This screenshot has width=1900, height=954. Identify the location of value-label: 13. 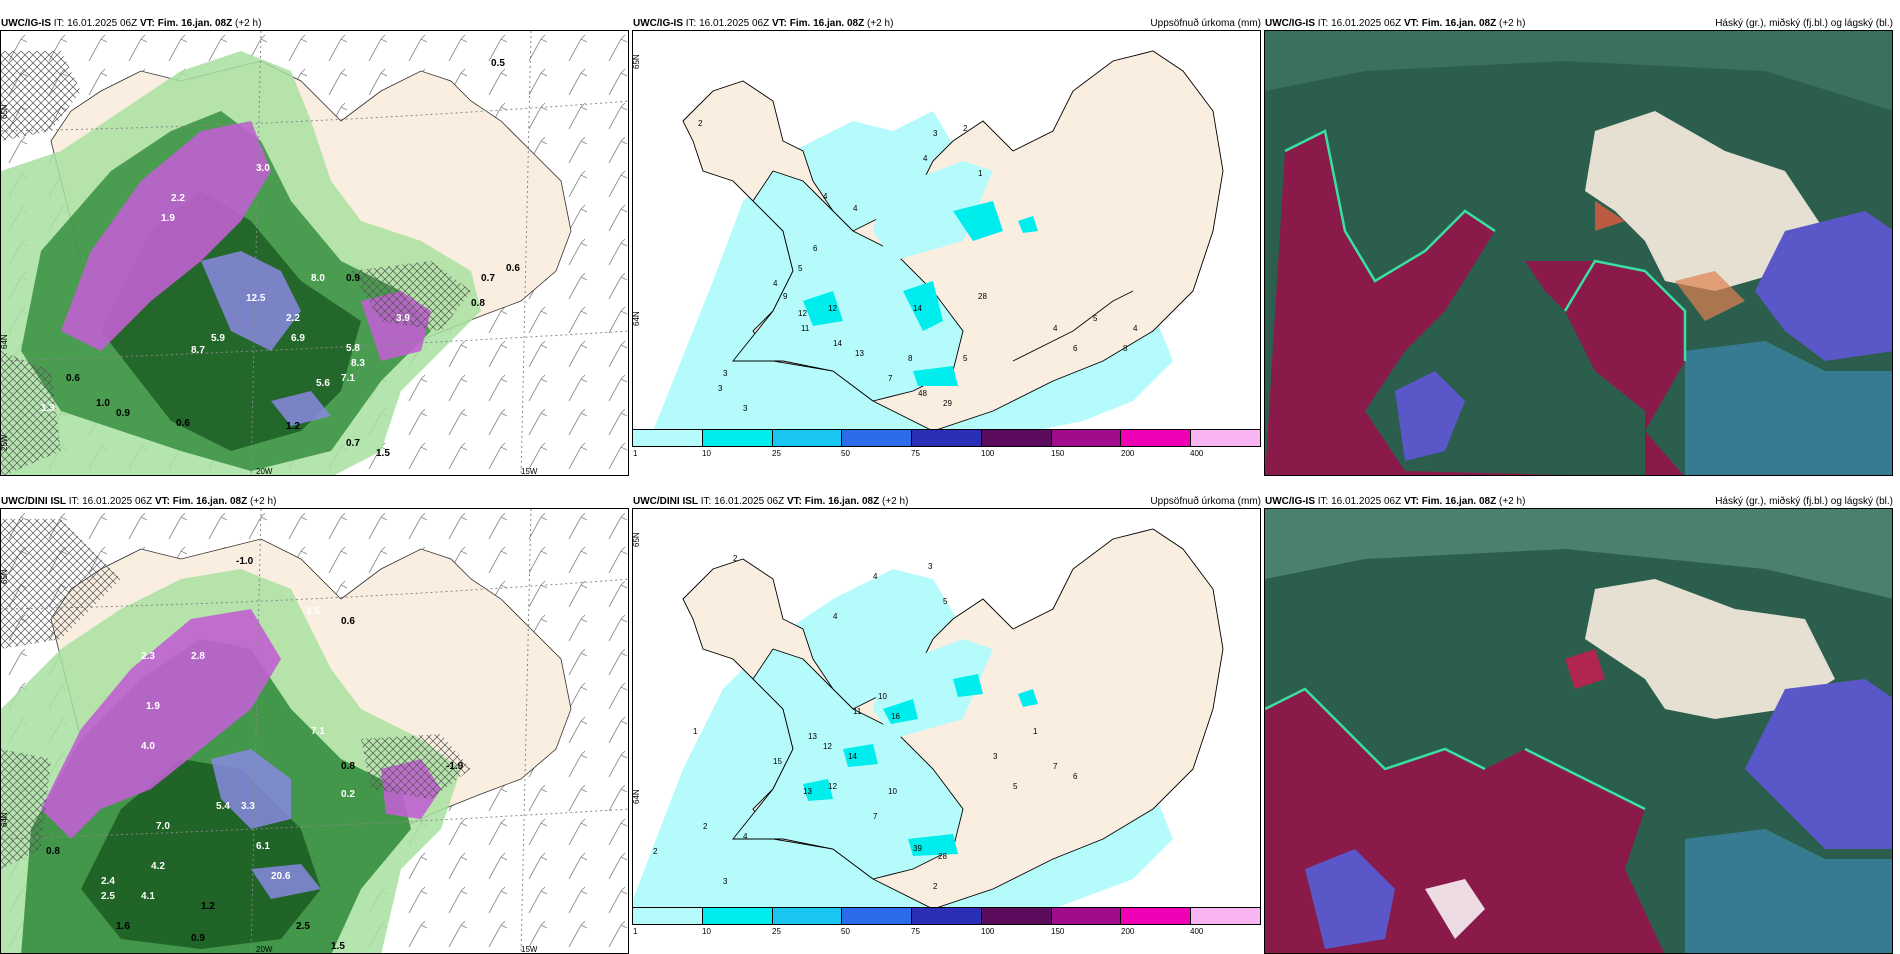
(812, 736).